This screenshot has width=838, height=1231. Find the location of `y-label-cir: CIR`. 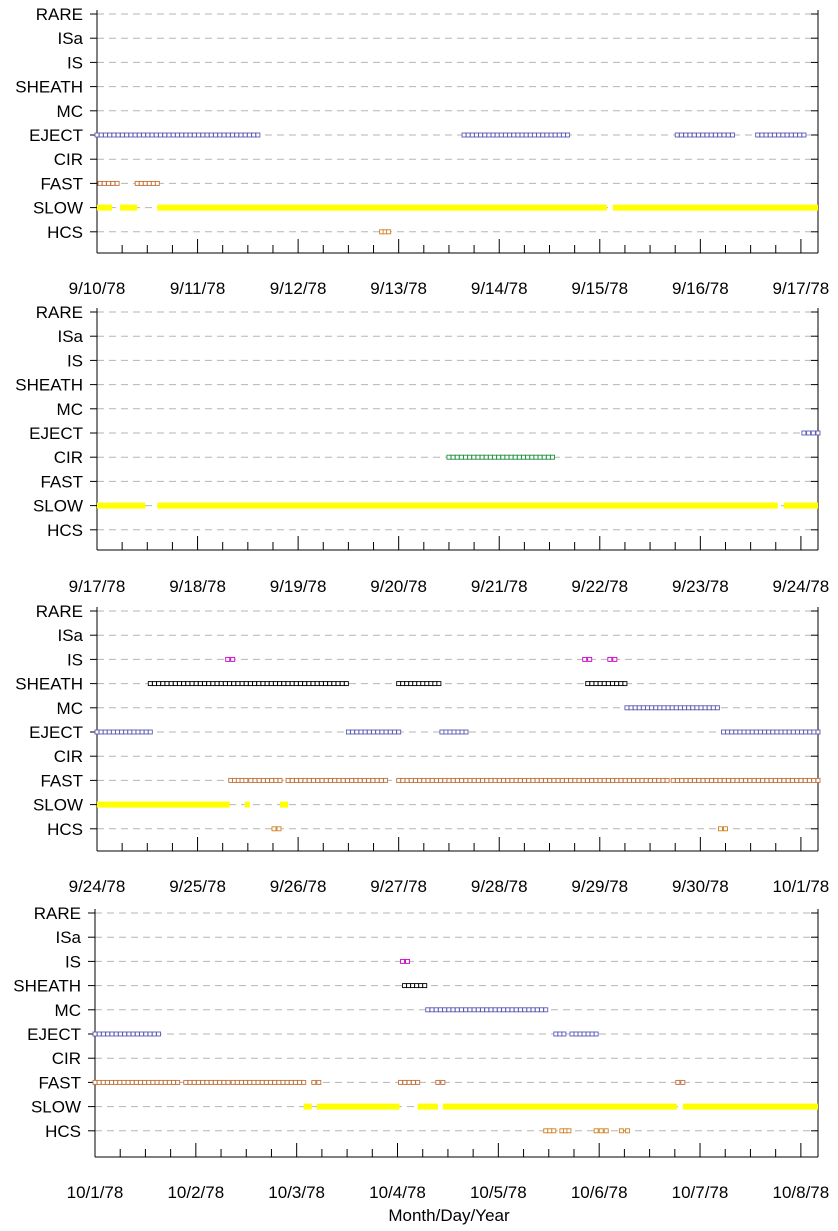

y-label-cir: CIR is located at coordinates (68, 457).